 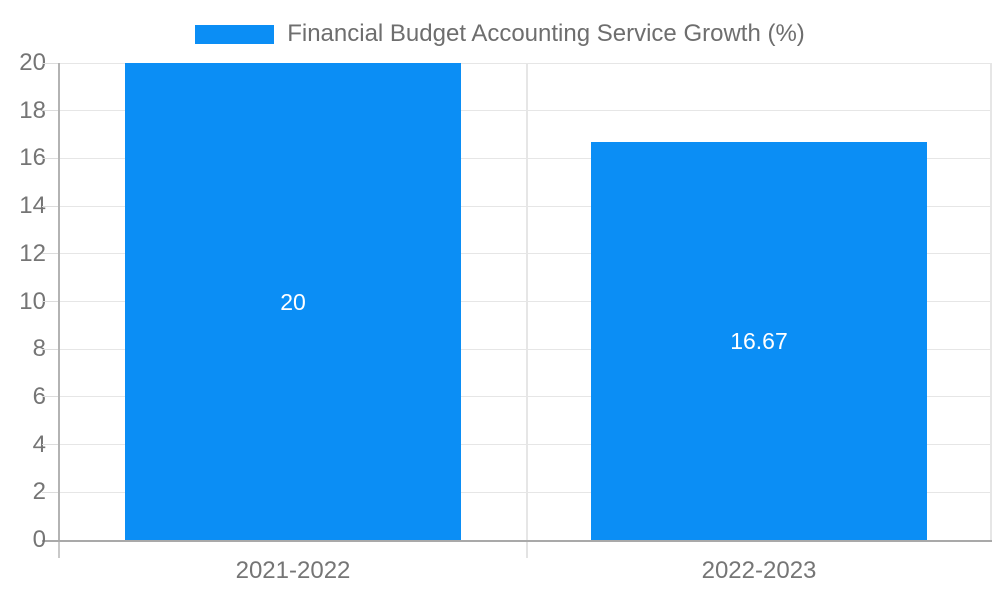 I want to click on y-axis-label-2: 2, so click(x=39, y=492).